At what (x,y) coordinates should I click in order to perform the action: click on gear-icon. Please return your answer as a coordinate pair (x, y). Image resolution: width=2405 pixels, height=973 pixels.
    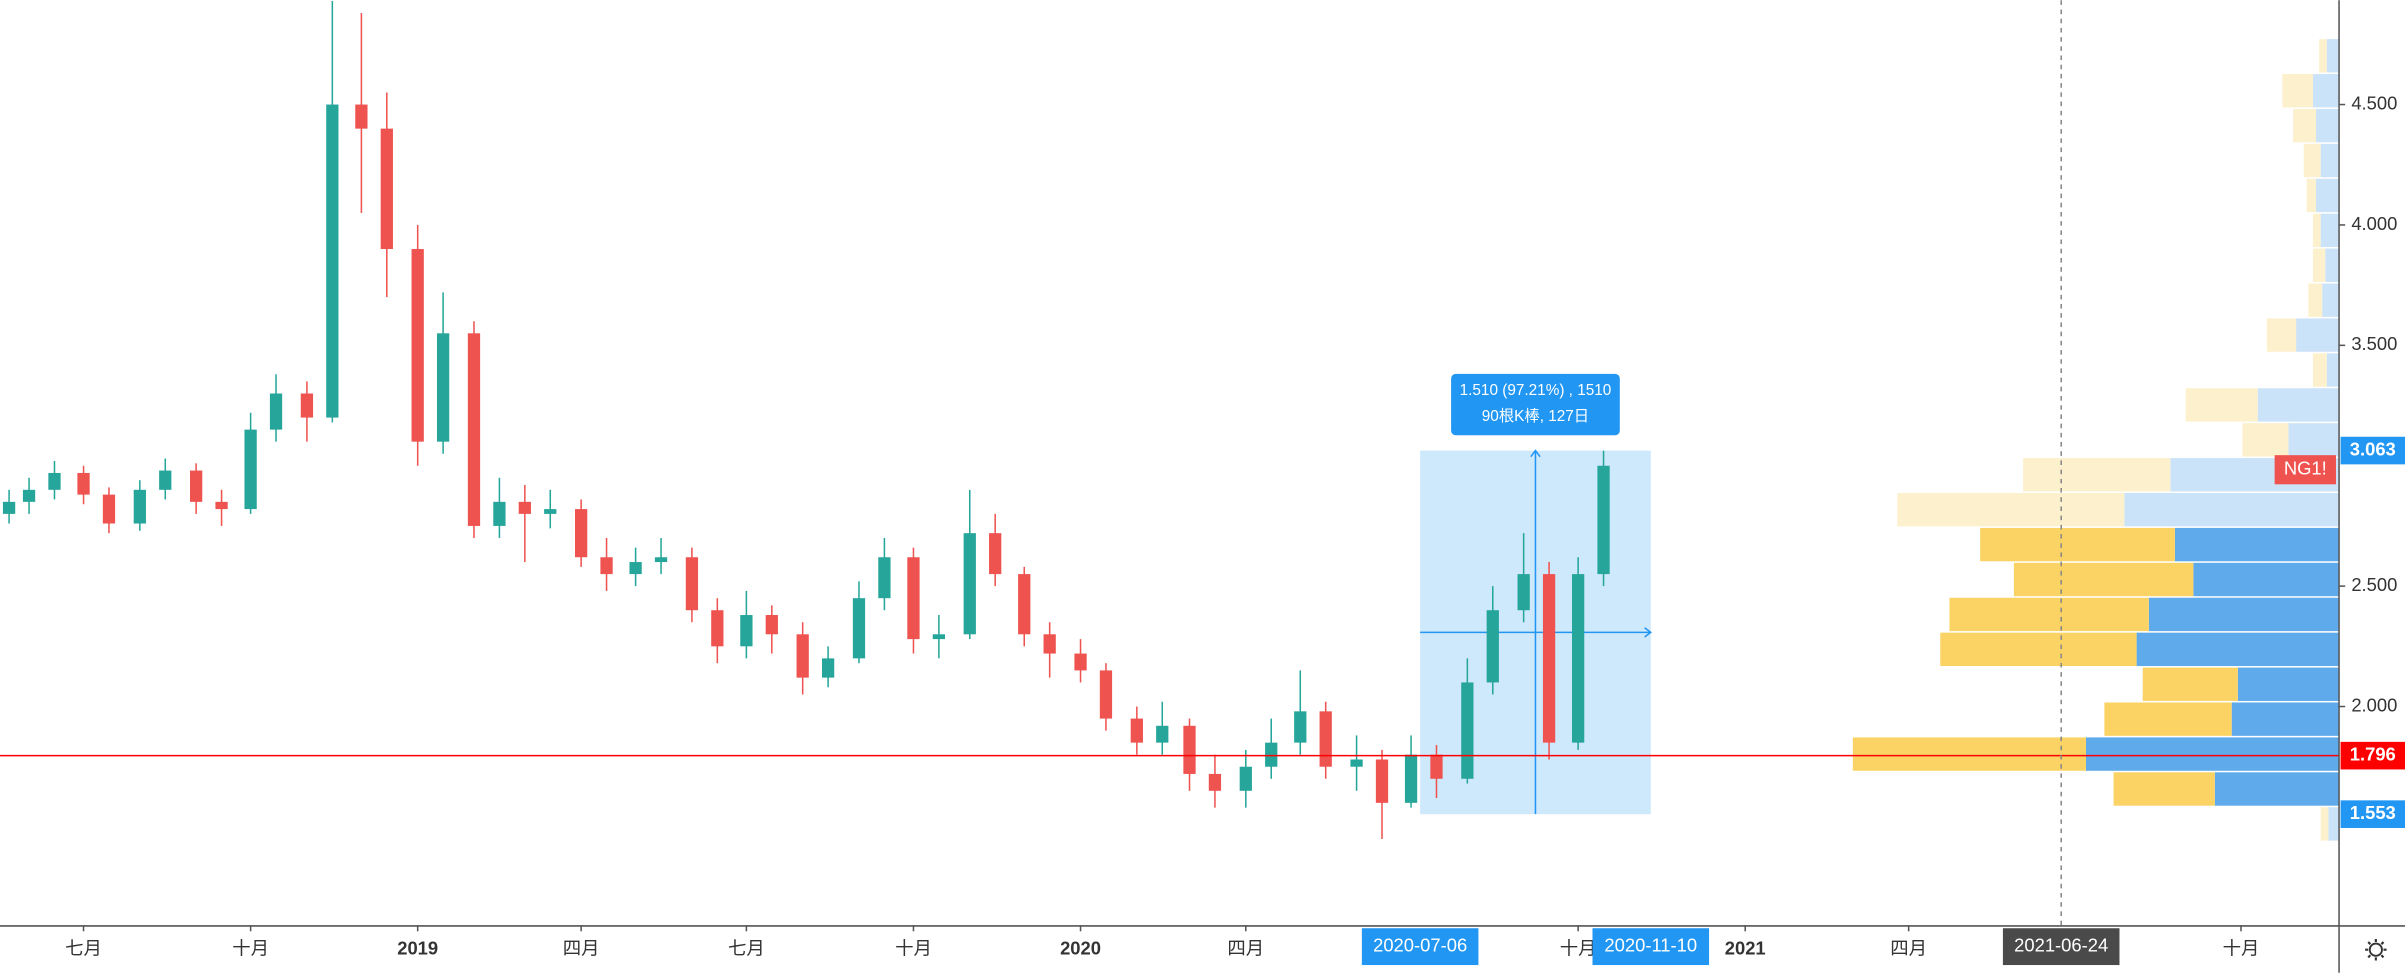
    Looking at the image, I should click on (2375, 949).